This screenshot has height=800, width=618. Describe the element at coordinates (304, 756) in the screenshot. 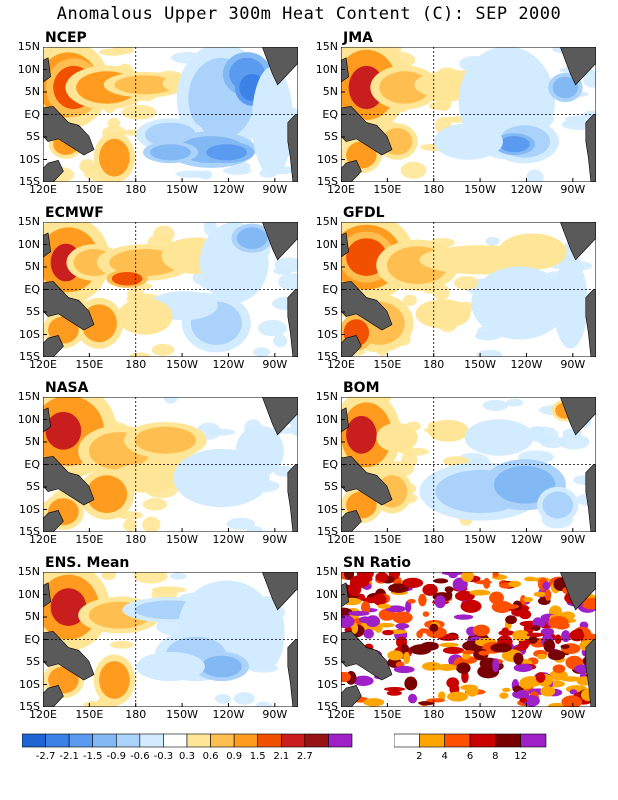

I see `colorbar-label: 2.7` at that location.